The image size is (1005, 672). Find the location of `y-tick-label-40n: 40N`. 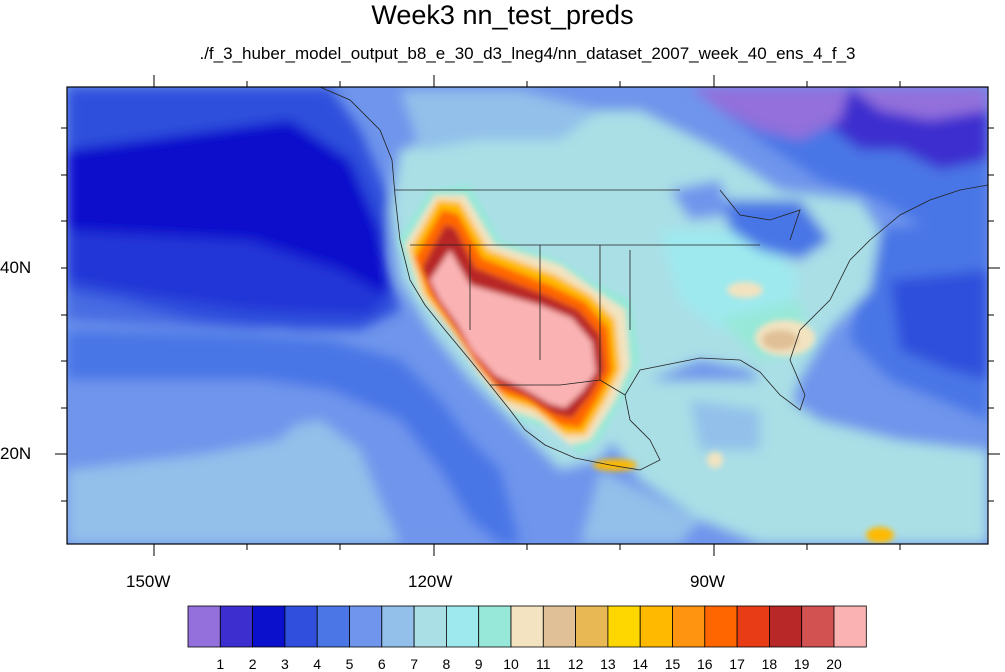

y-tick-label-40n: 40N is located at coordinates (16, 267).